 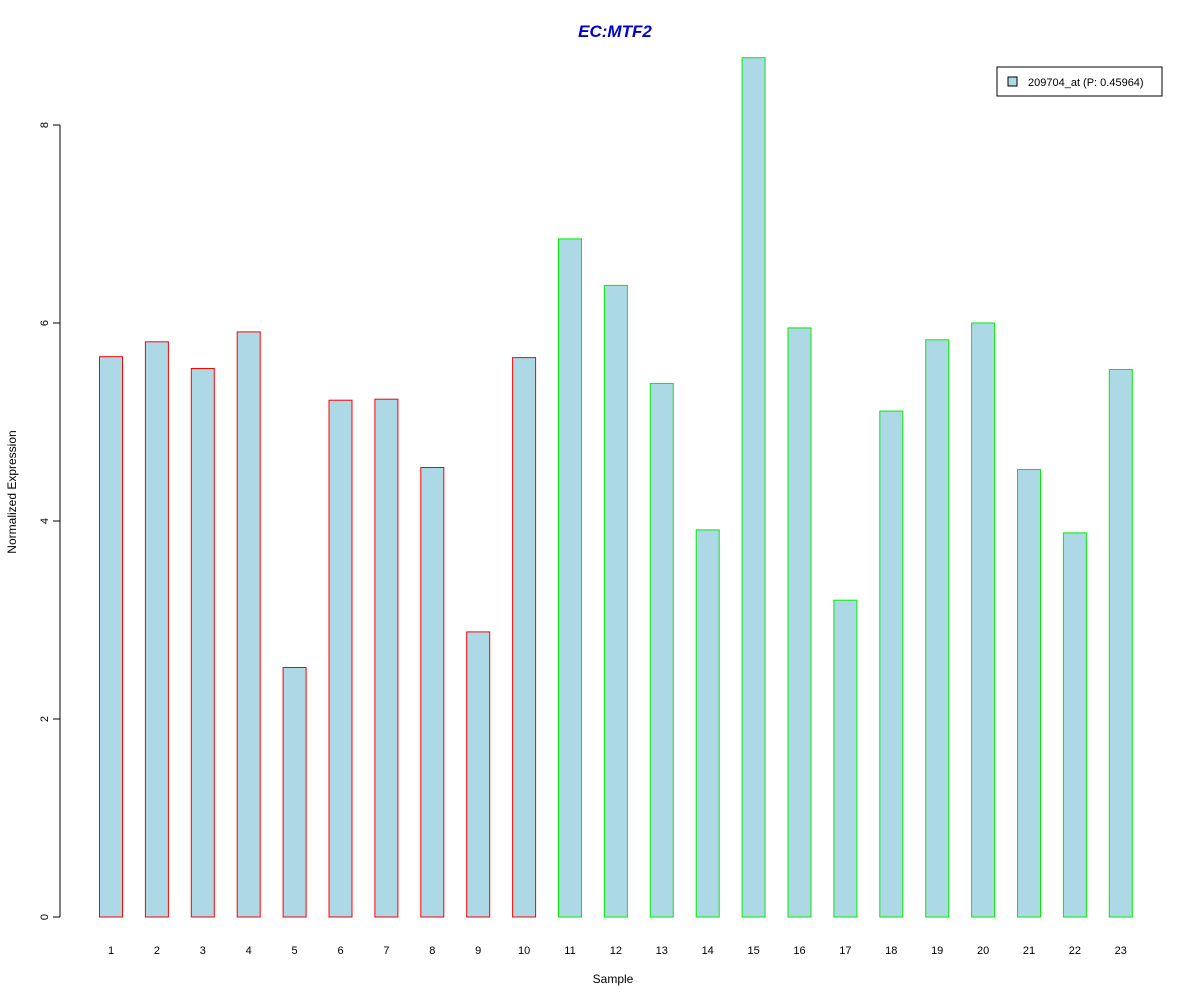 I want to click on legend-swatch, so click(x=1012, y=81).